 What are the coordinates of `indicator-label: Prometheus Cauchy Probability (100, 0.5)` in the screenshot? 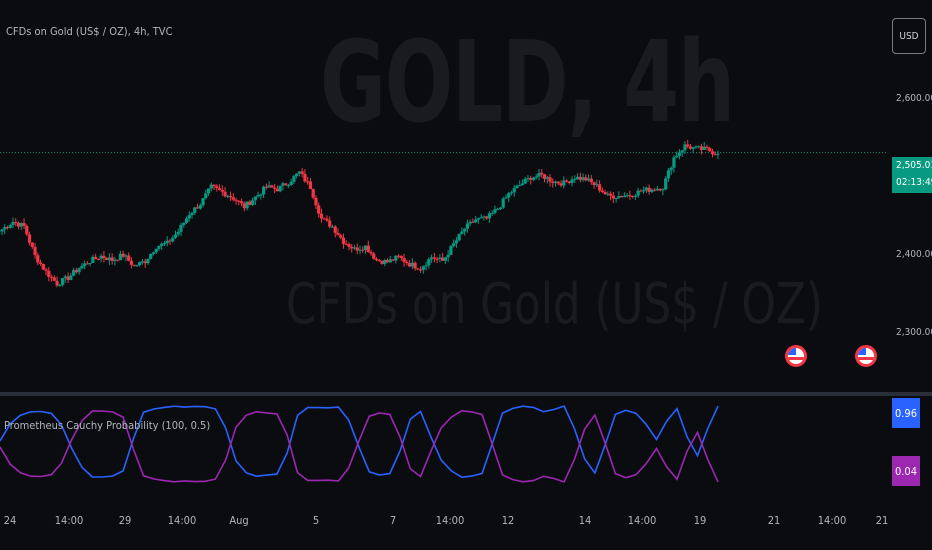 It's located at (107, 425).